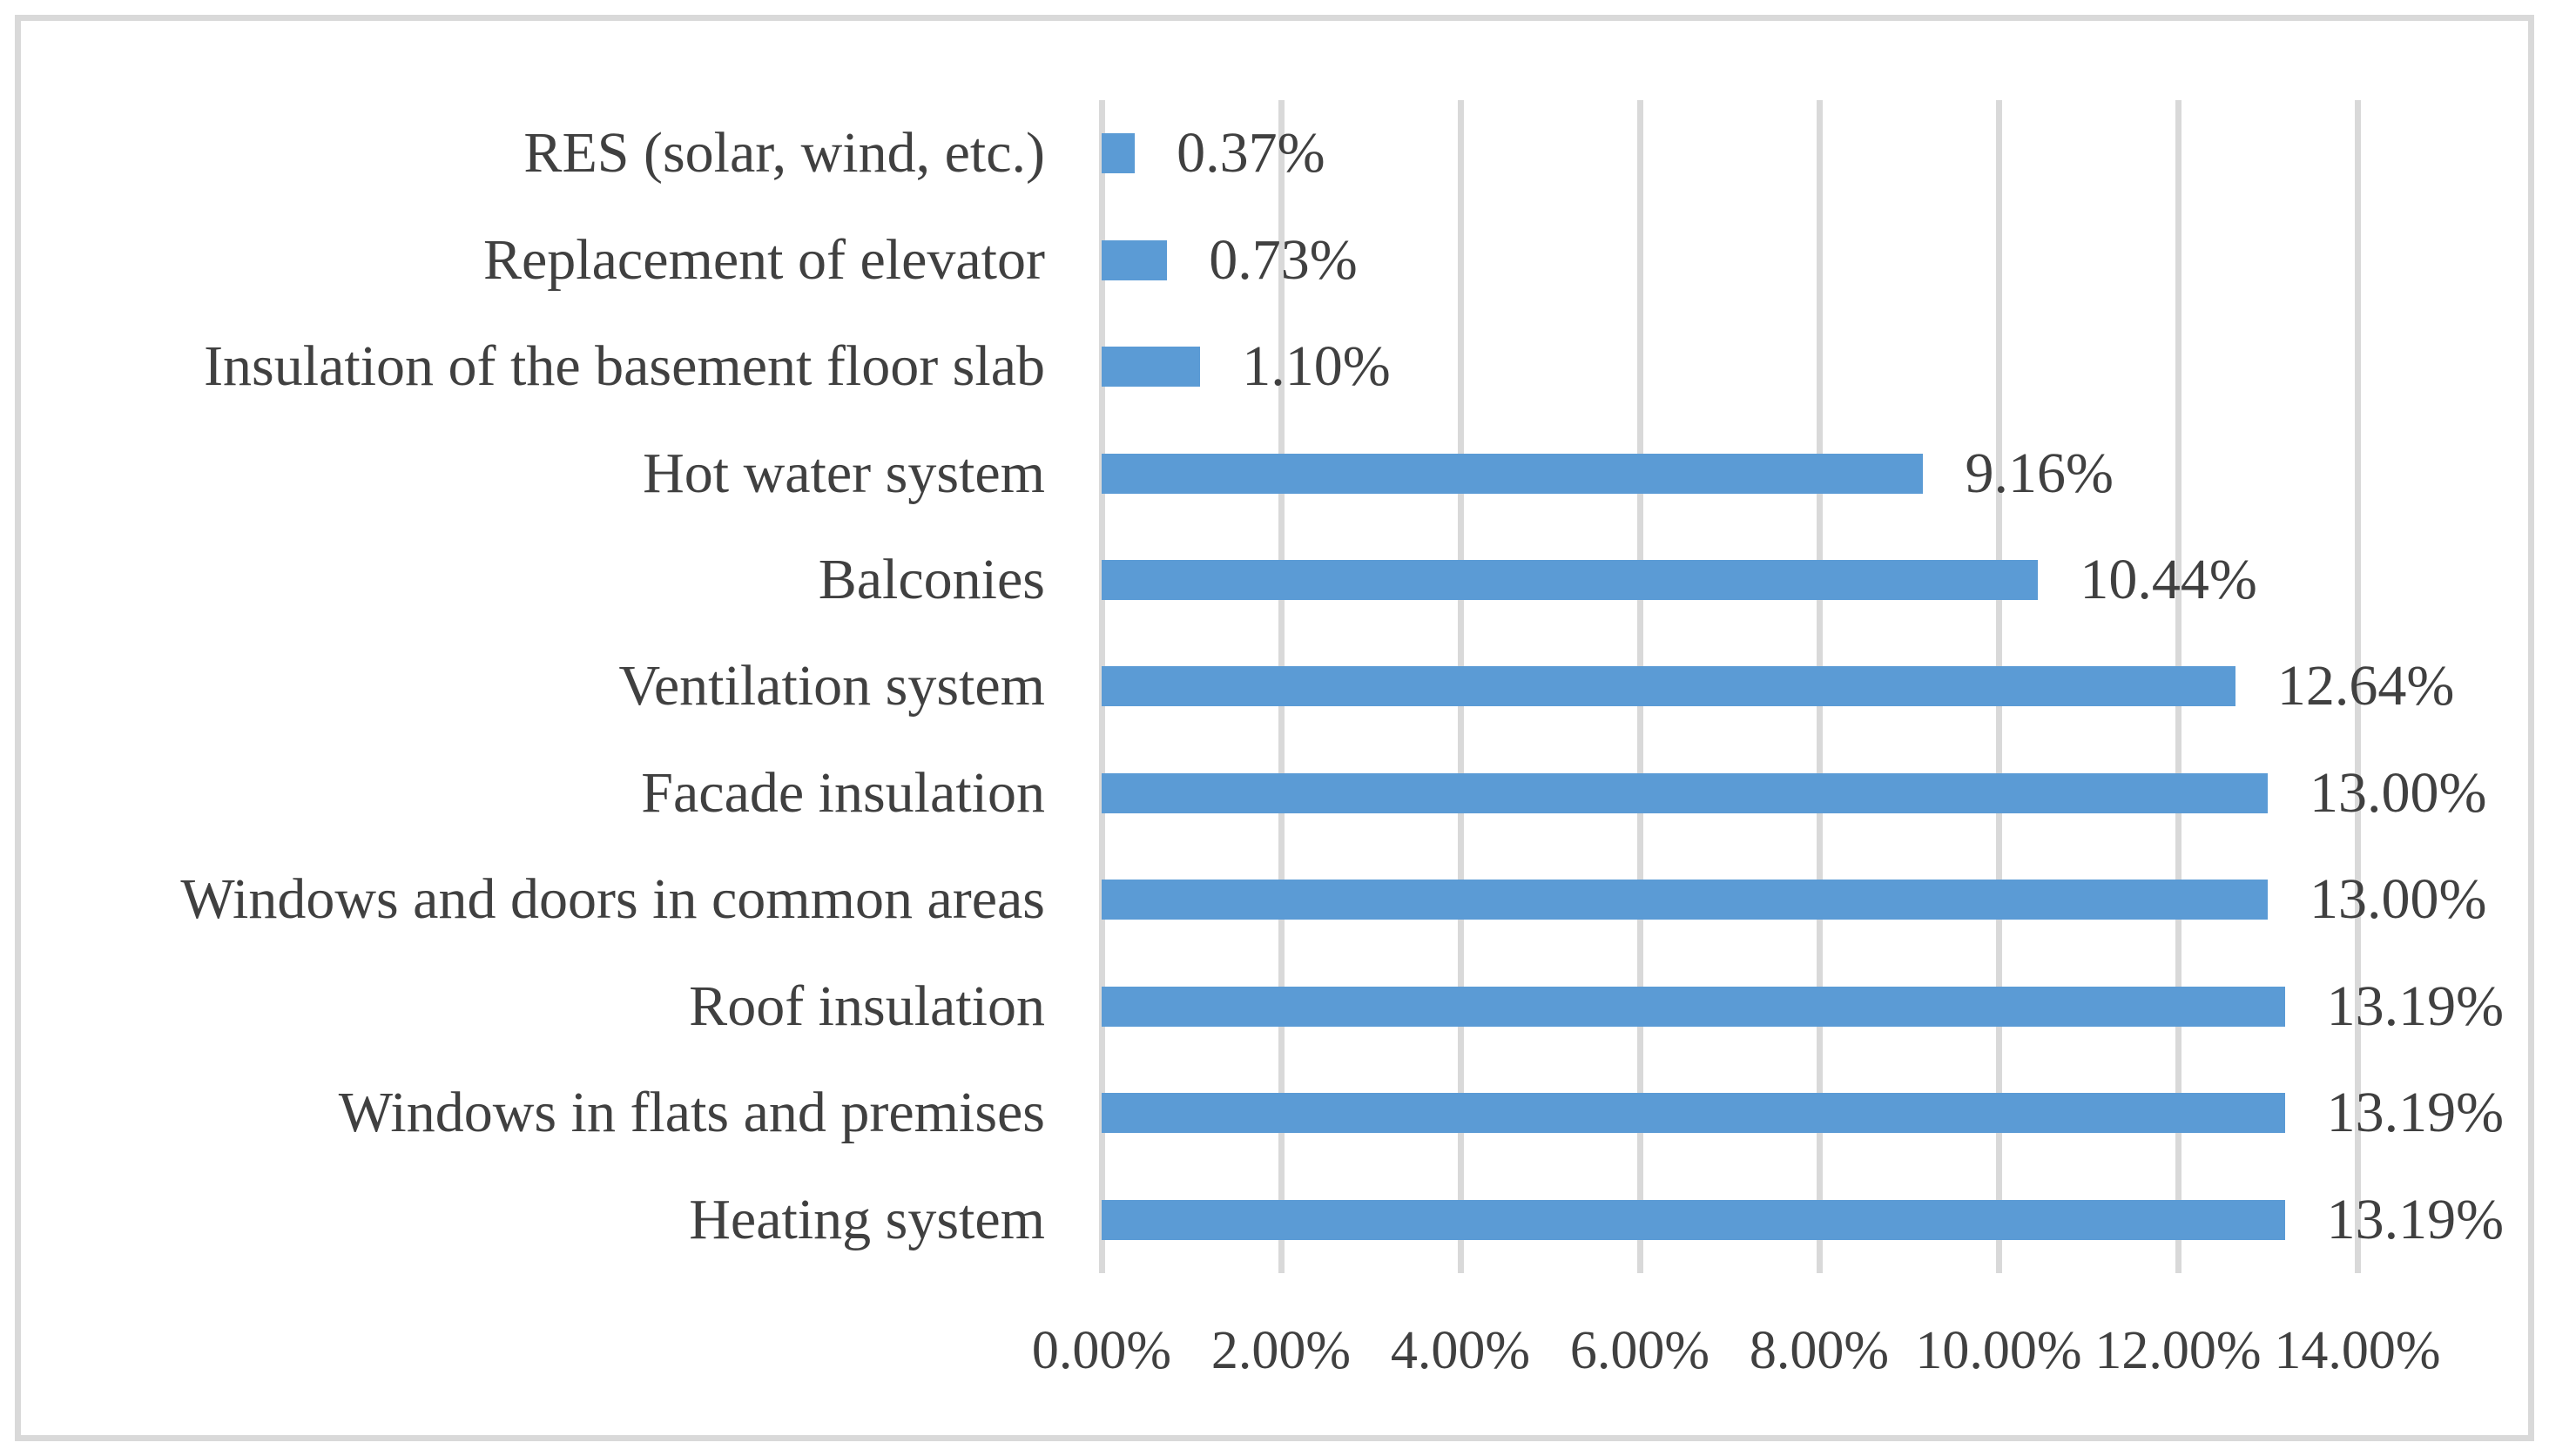  I want to click on bar-row: Heating system 13.19%, so click(1274, 1220).